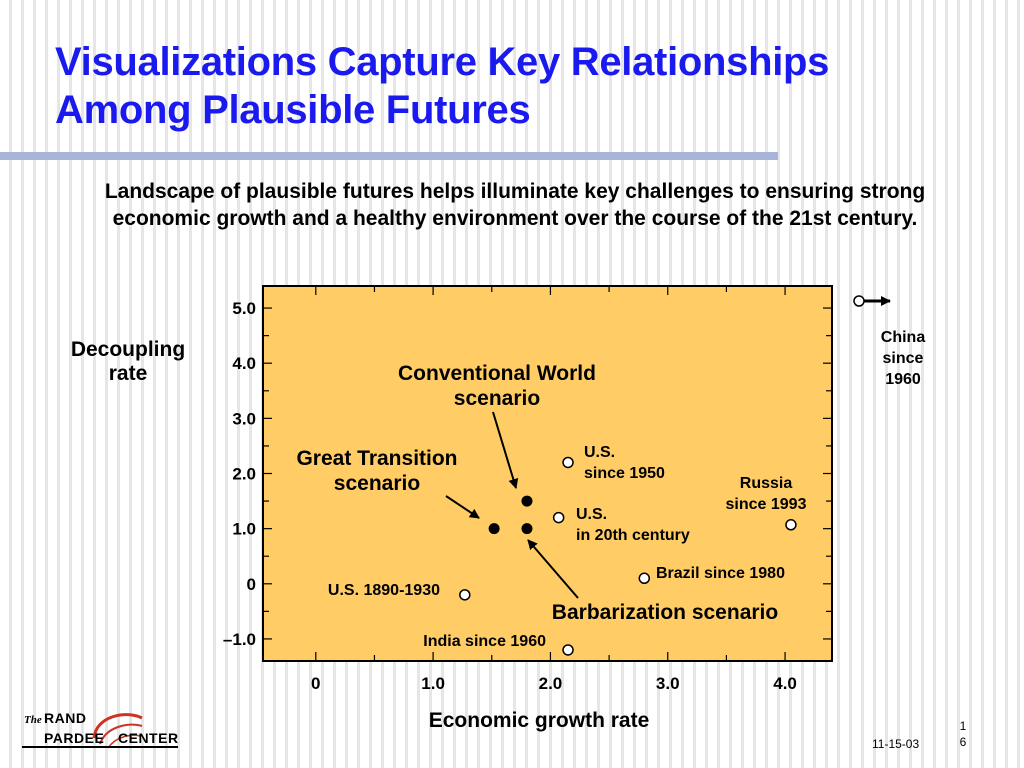 This screenshot has height=768, width=1024. Describe the element at coordinates (859, 301) in the screenshot. I see `point-china-1960` at that location.